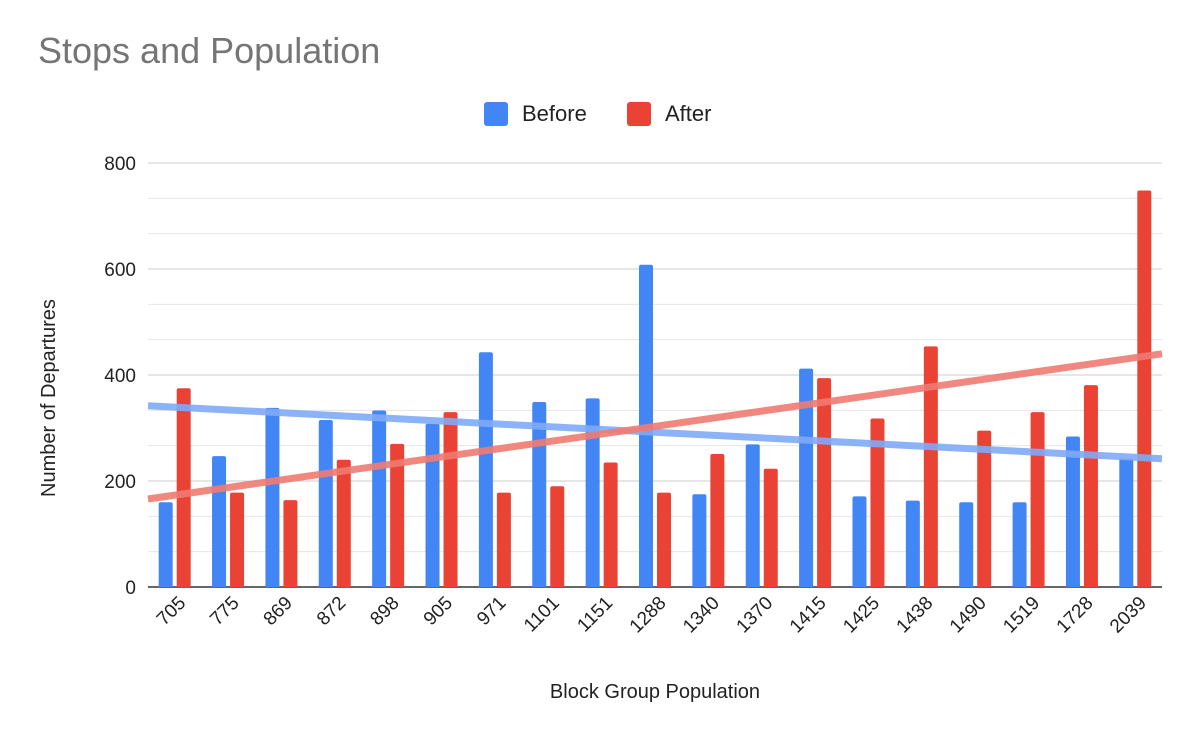 The image size is (1200, 742). What do you see at coordinates (1021, 615) in the screenshot?
I see `x-tick-label: 1519` at bounding box center [1021, 615].